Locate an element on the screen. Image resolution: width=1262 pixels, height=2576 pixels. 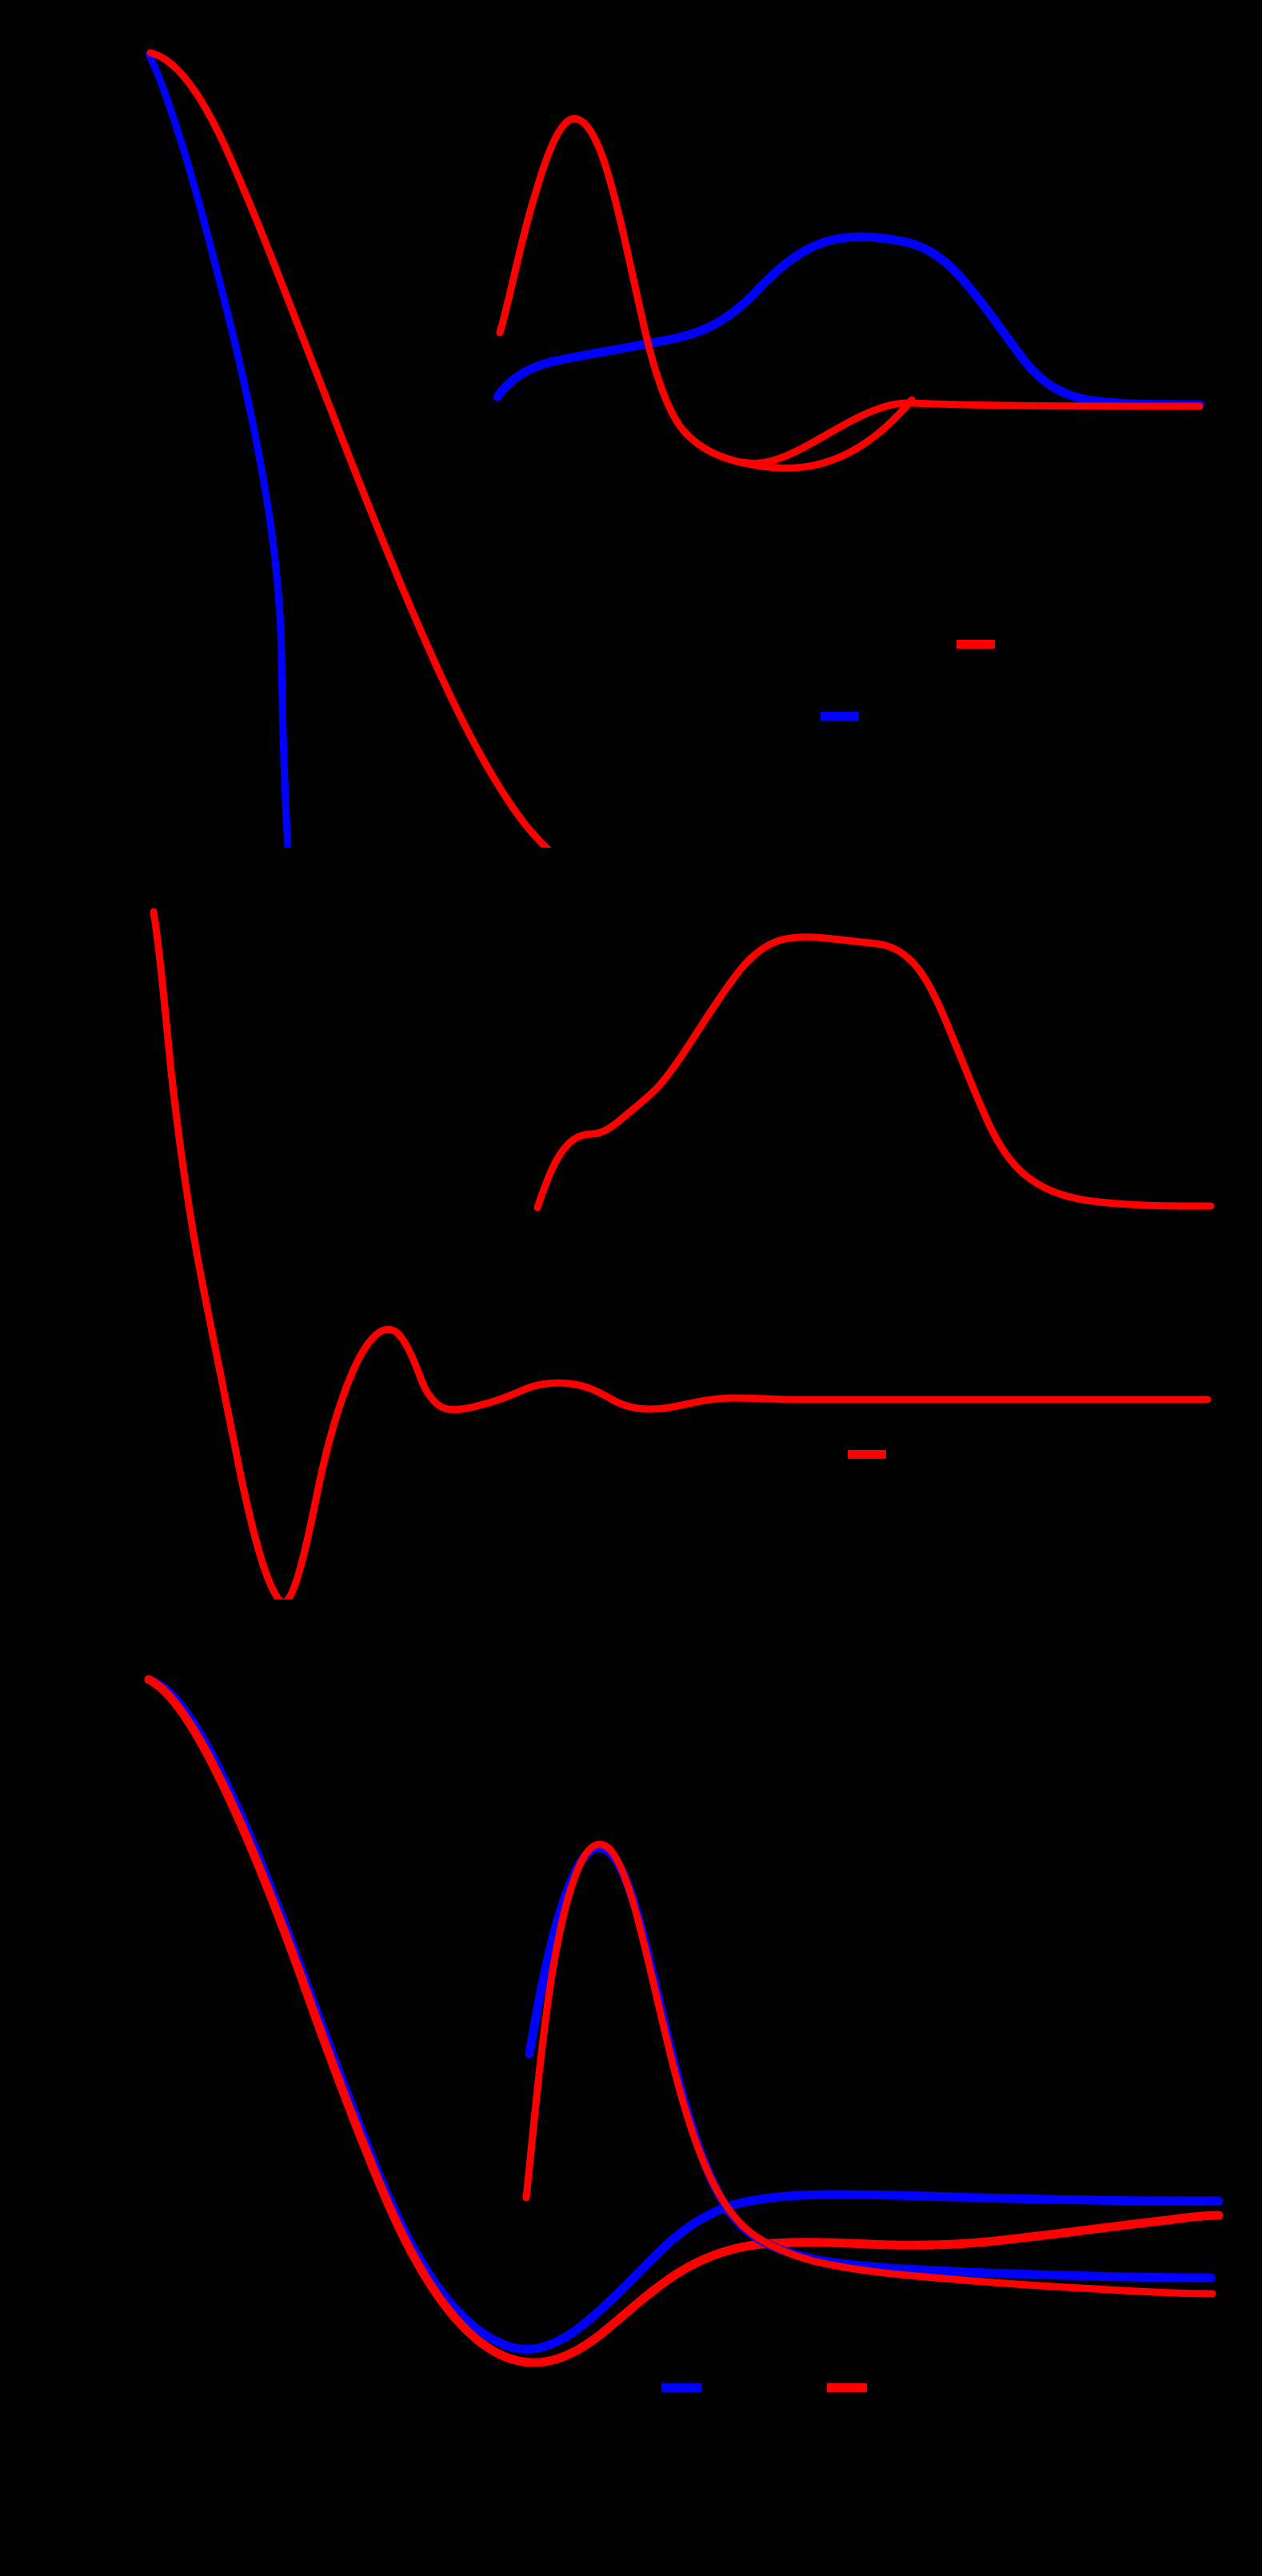
legend-swatch-panel-bottom-blue is located at coordinates (681, 2388).